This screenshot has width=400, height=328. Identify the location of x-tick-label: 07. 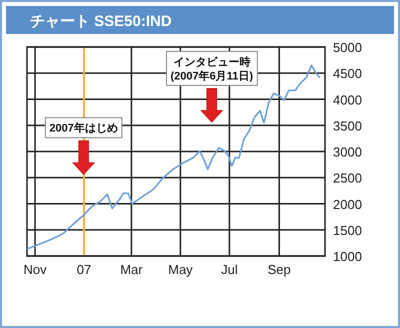
(84, 269).